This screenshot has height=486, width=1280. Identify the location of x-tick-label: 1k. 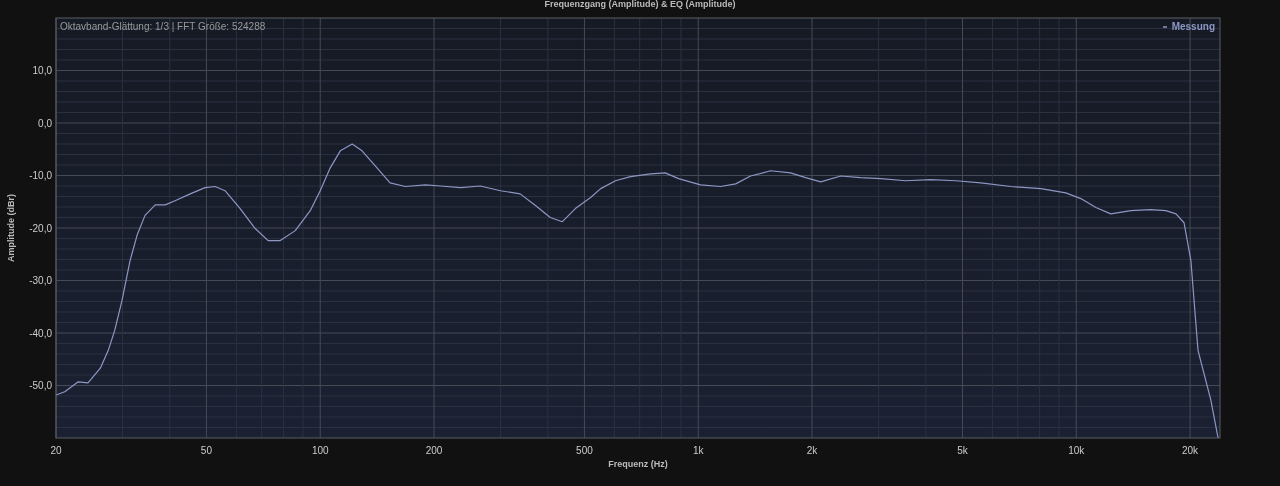
(698, 450).